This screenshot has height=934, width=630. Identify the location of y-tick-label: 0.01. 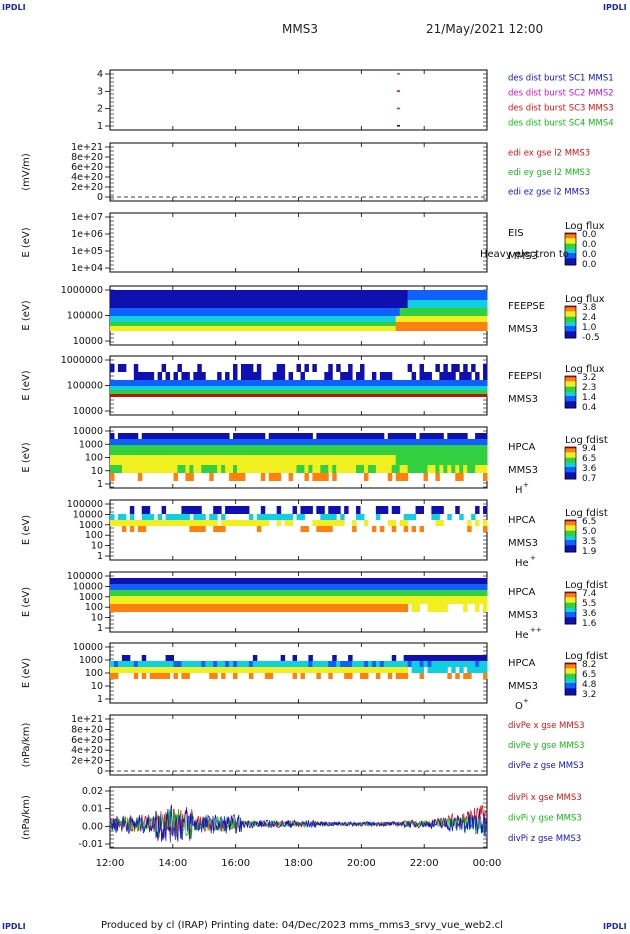
(92, 809).